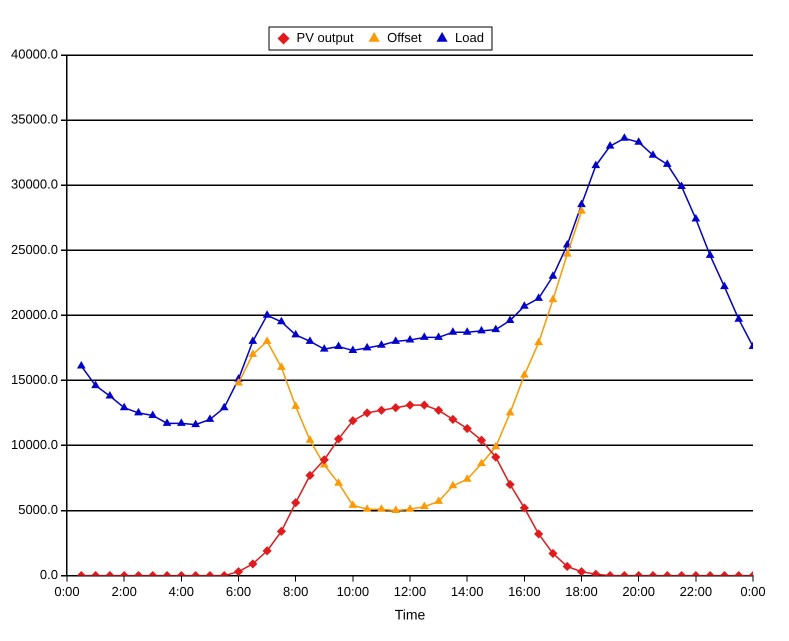 The width and height of the screenshot is (789, 641). Describe the element at coordinates (638, 591) in the screenshot. I see `x-tick-label: 20:00` at that location.